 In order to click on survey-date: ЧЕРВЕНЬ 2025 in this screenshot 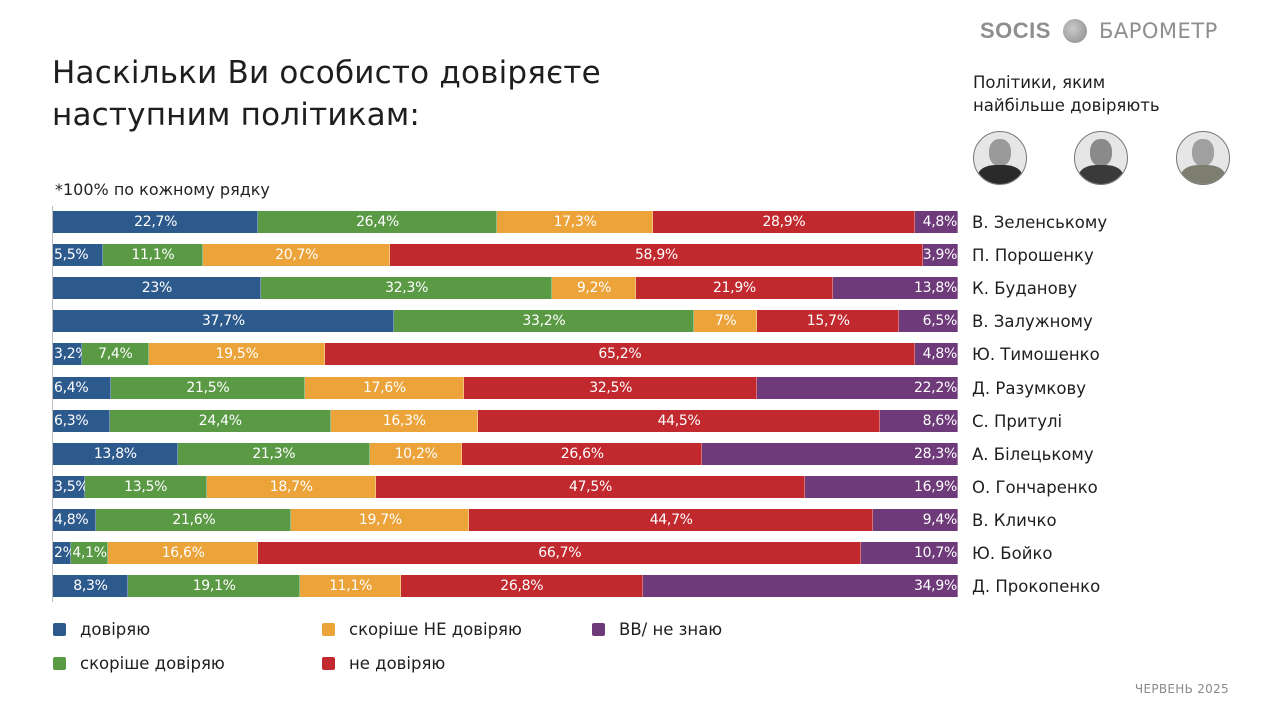, I will do `click(1181, 689)`.